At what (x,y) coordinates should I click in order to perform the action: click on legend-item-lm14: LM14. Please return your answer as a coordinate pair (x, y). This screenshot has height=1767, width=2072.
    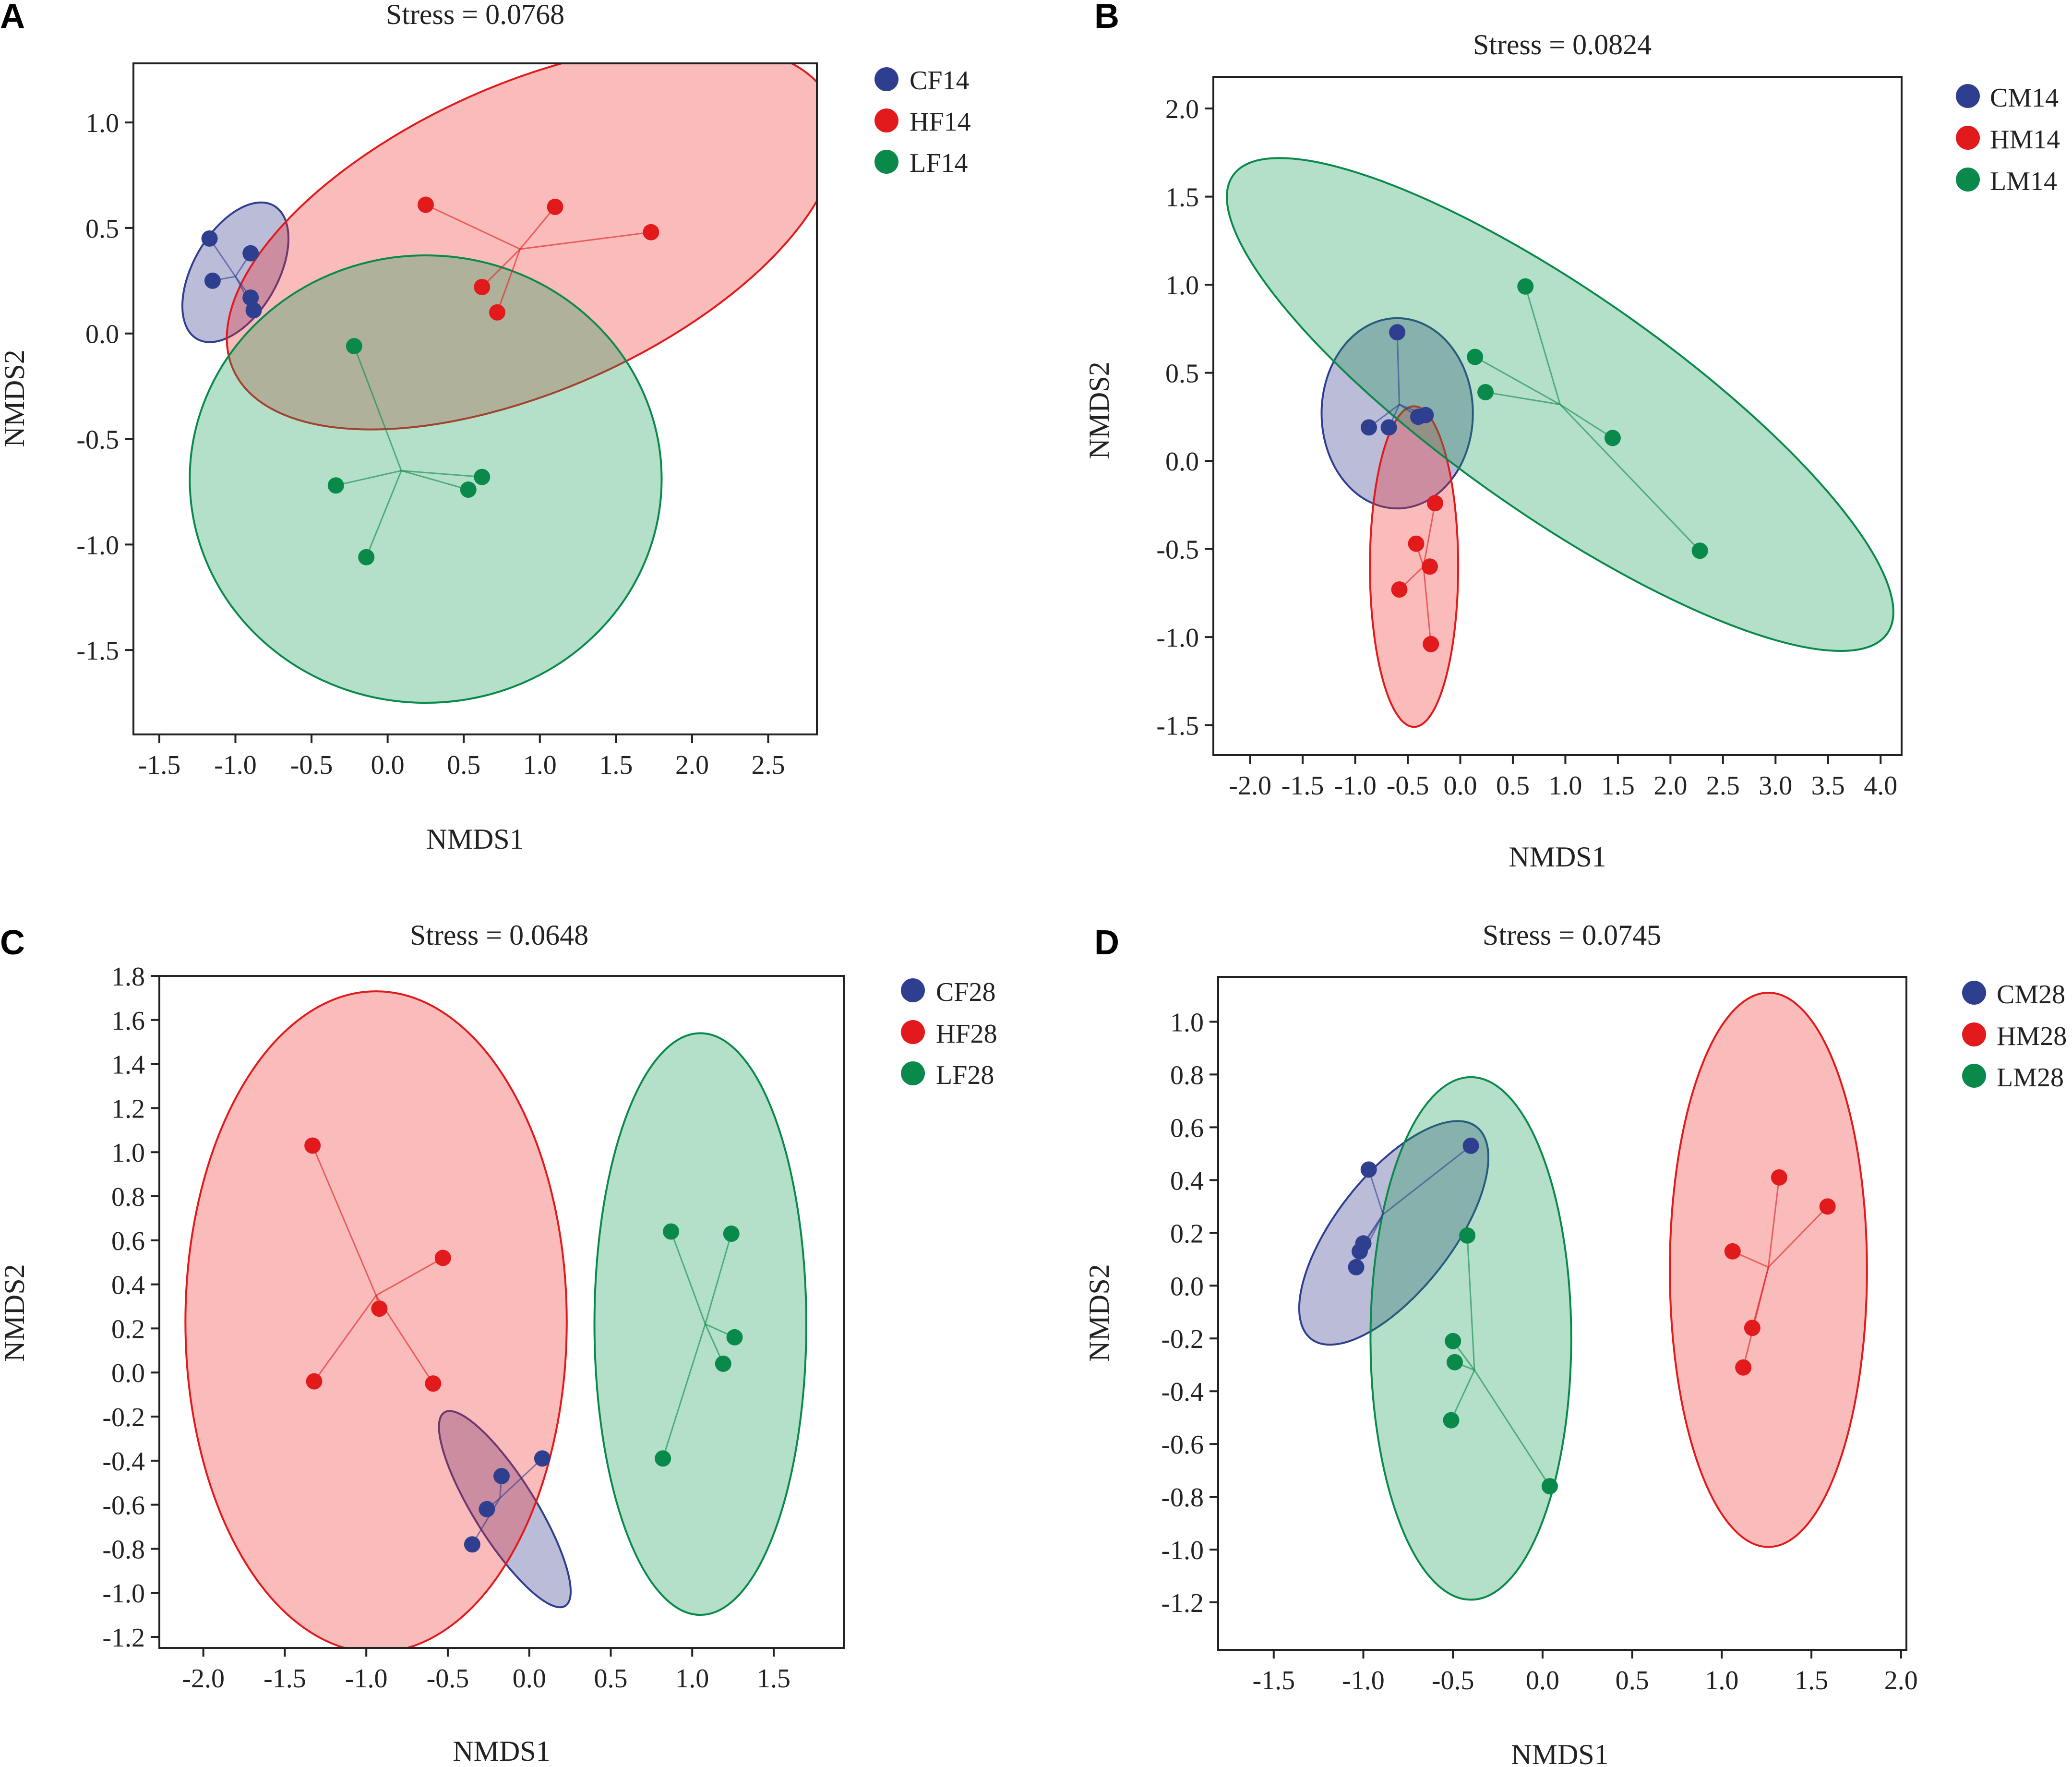
    Looking at the image, I should click on (2007, 181).